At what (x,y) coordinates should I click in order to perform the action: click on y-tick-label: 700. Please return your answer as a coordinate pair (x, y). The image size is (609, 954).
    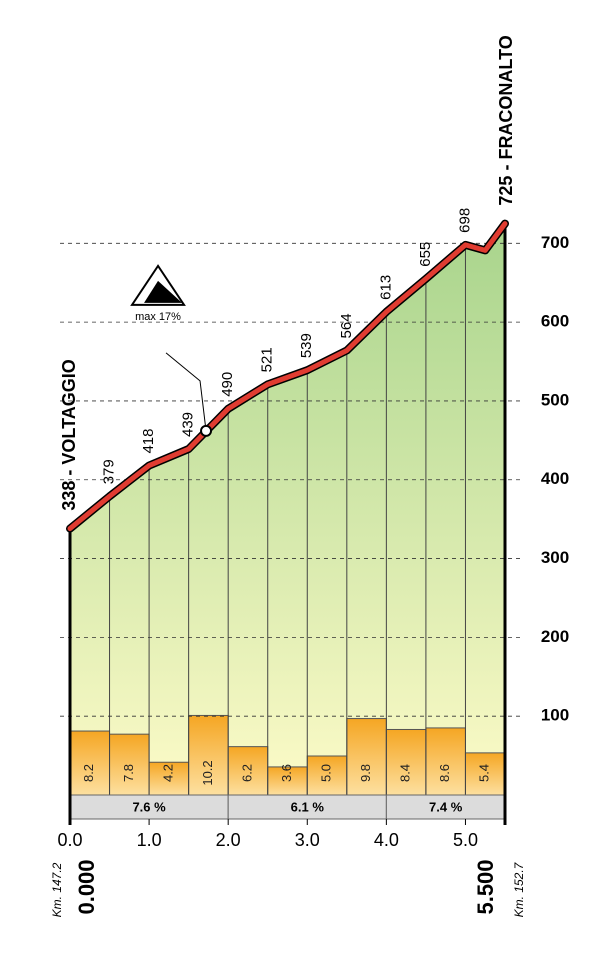
    Looking at the image, I should click on (555, 242).